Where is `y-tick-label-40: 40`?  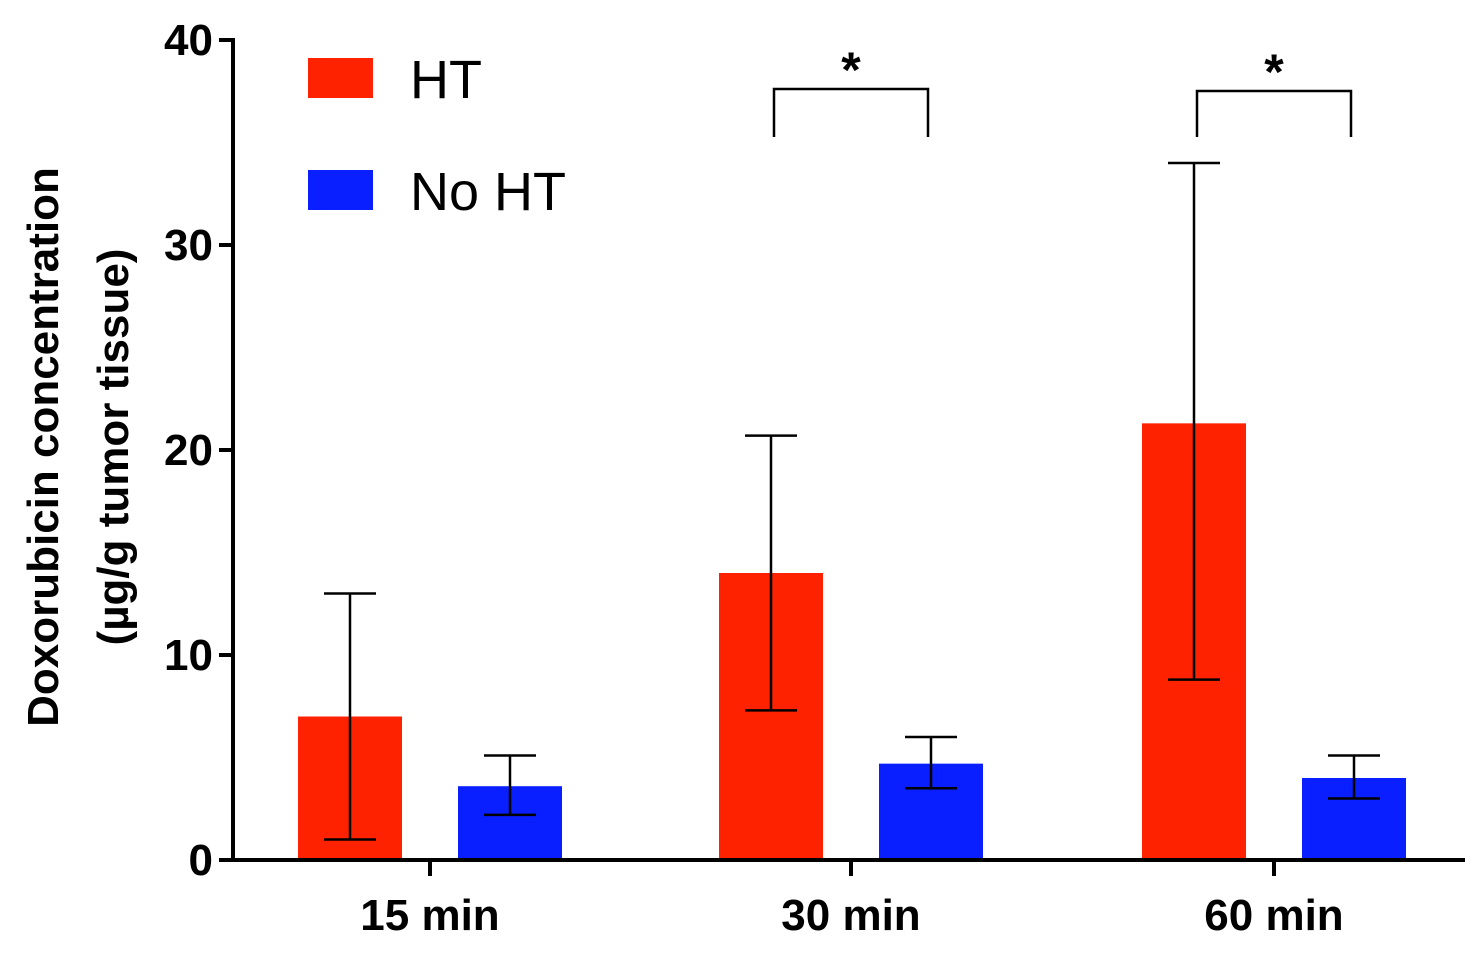
y-tick-label-40: 40 is located at coordinates (188, 40).